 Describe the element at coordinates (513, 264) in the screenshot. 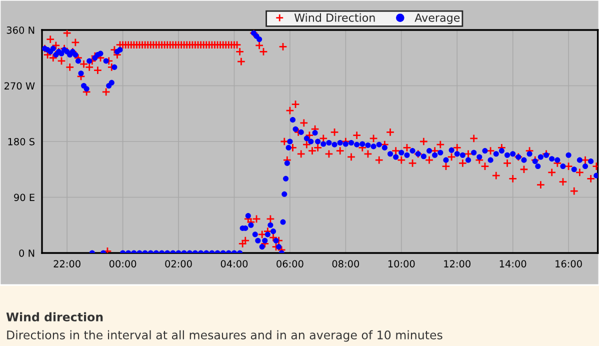

I see `x-tick-label: 14:00` at that location.